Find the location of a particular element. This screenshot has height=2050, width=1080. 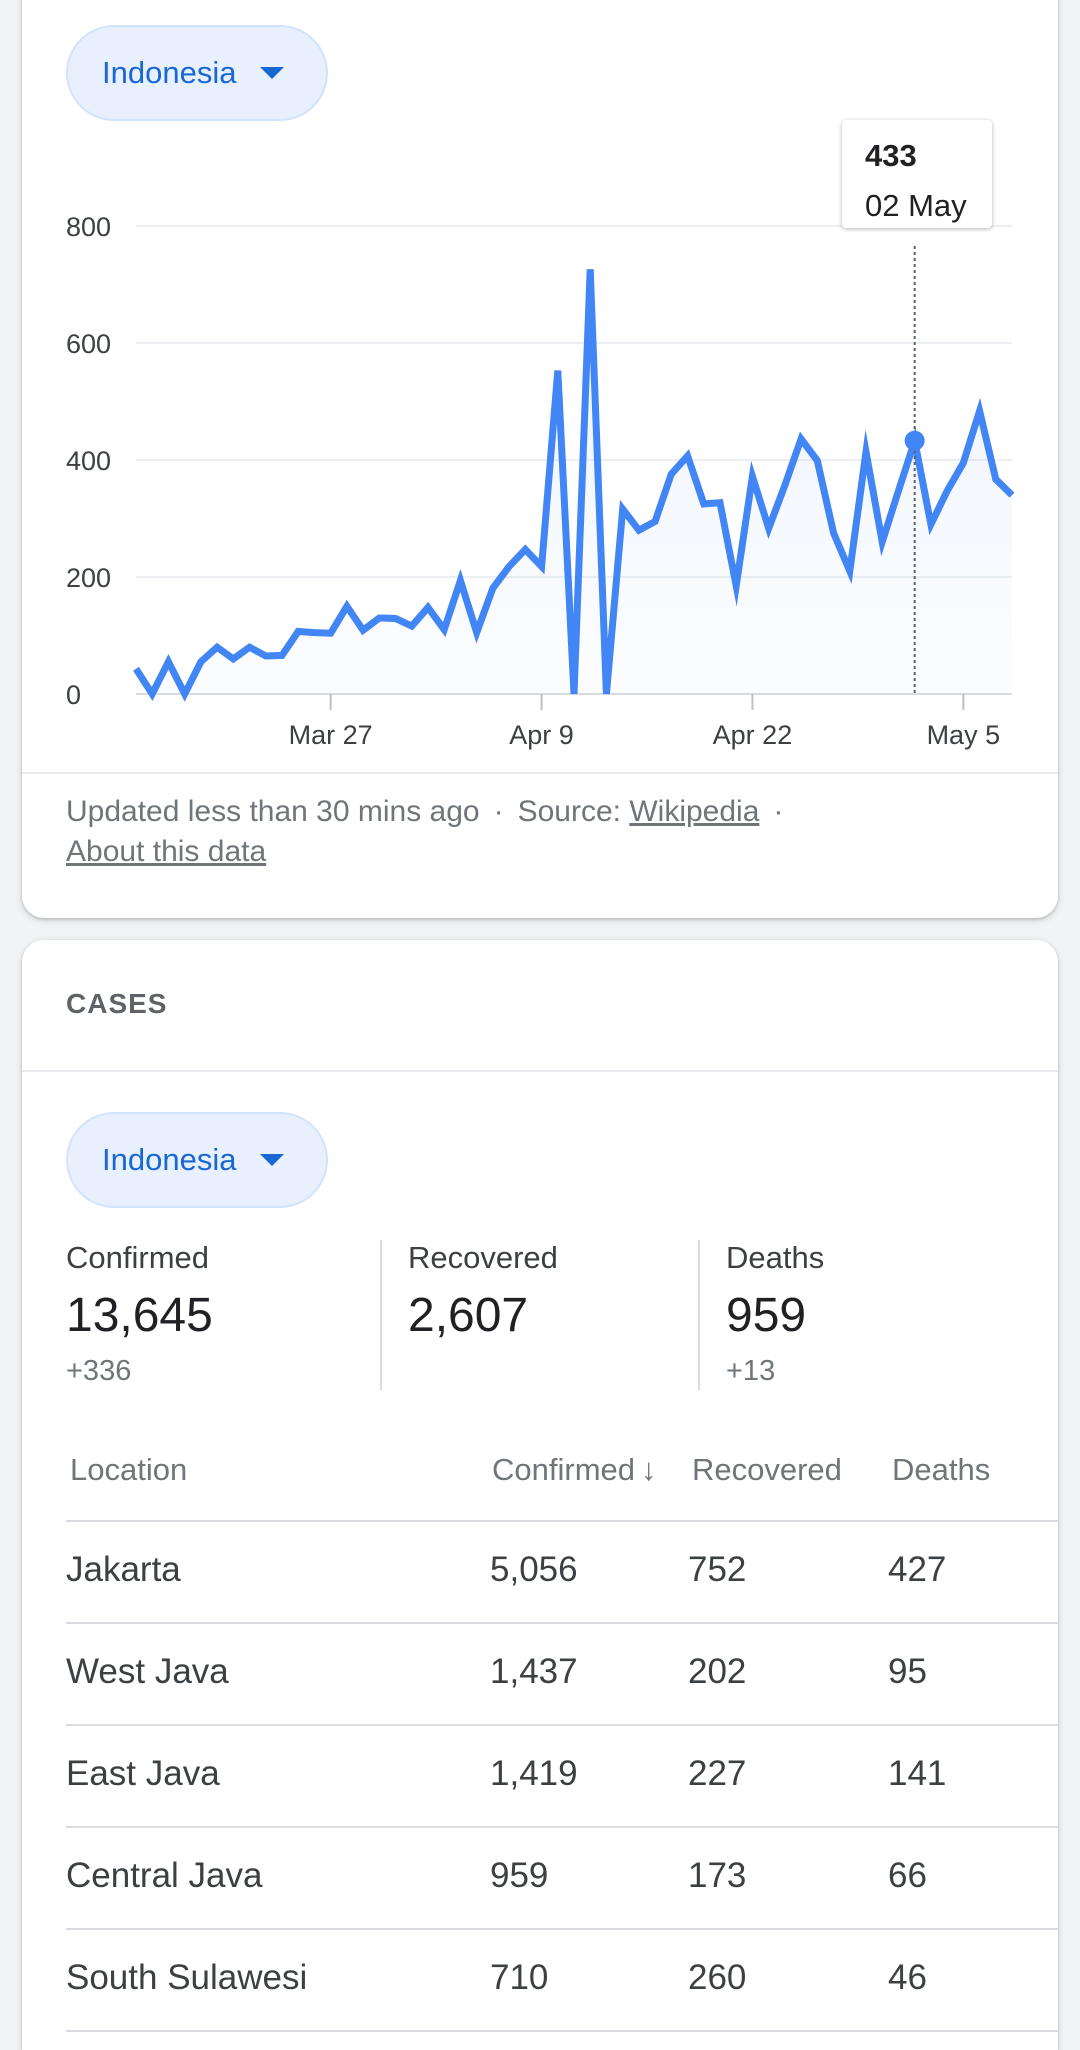

cell-deaths: 95 is located at coordinates (907, 1671).